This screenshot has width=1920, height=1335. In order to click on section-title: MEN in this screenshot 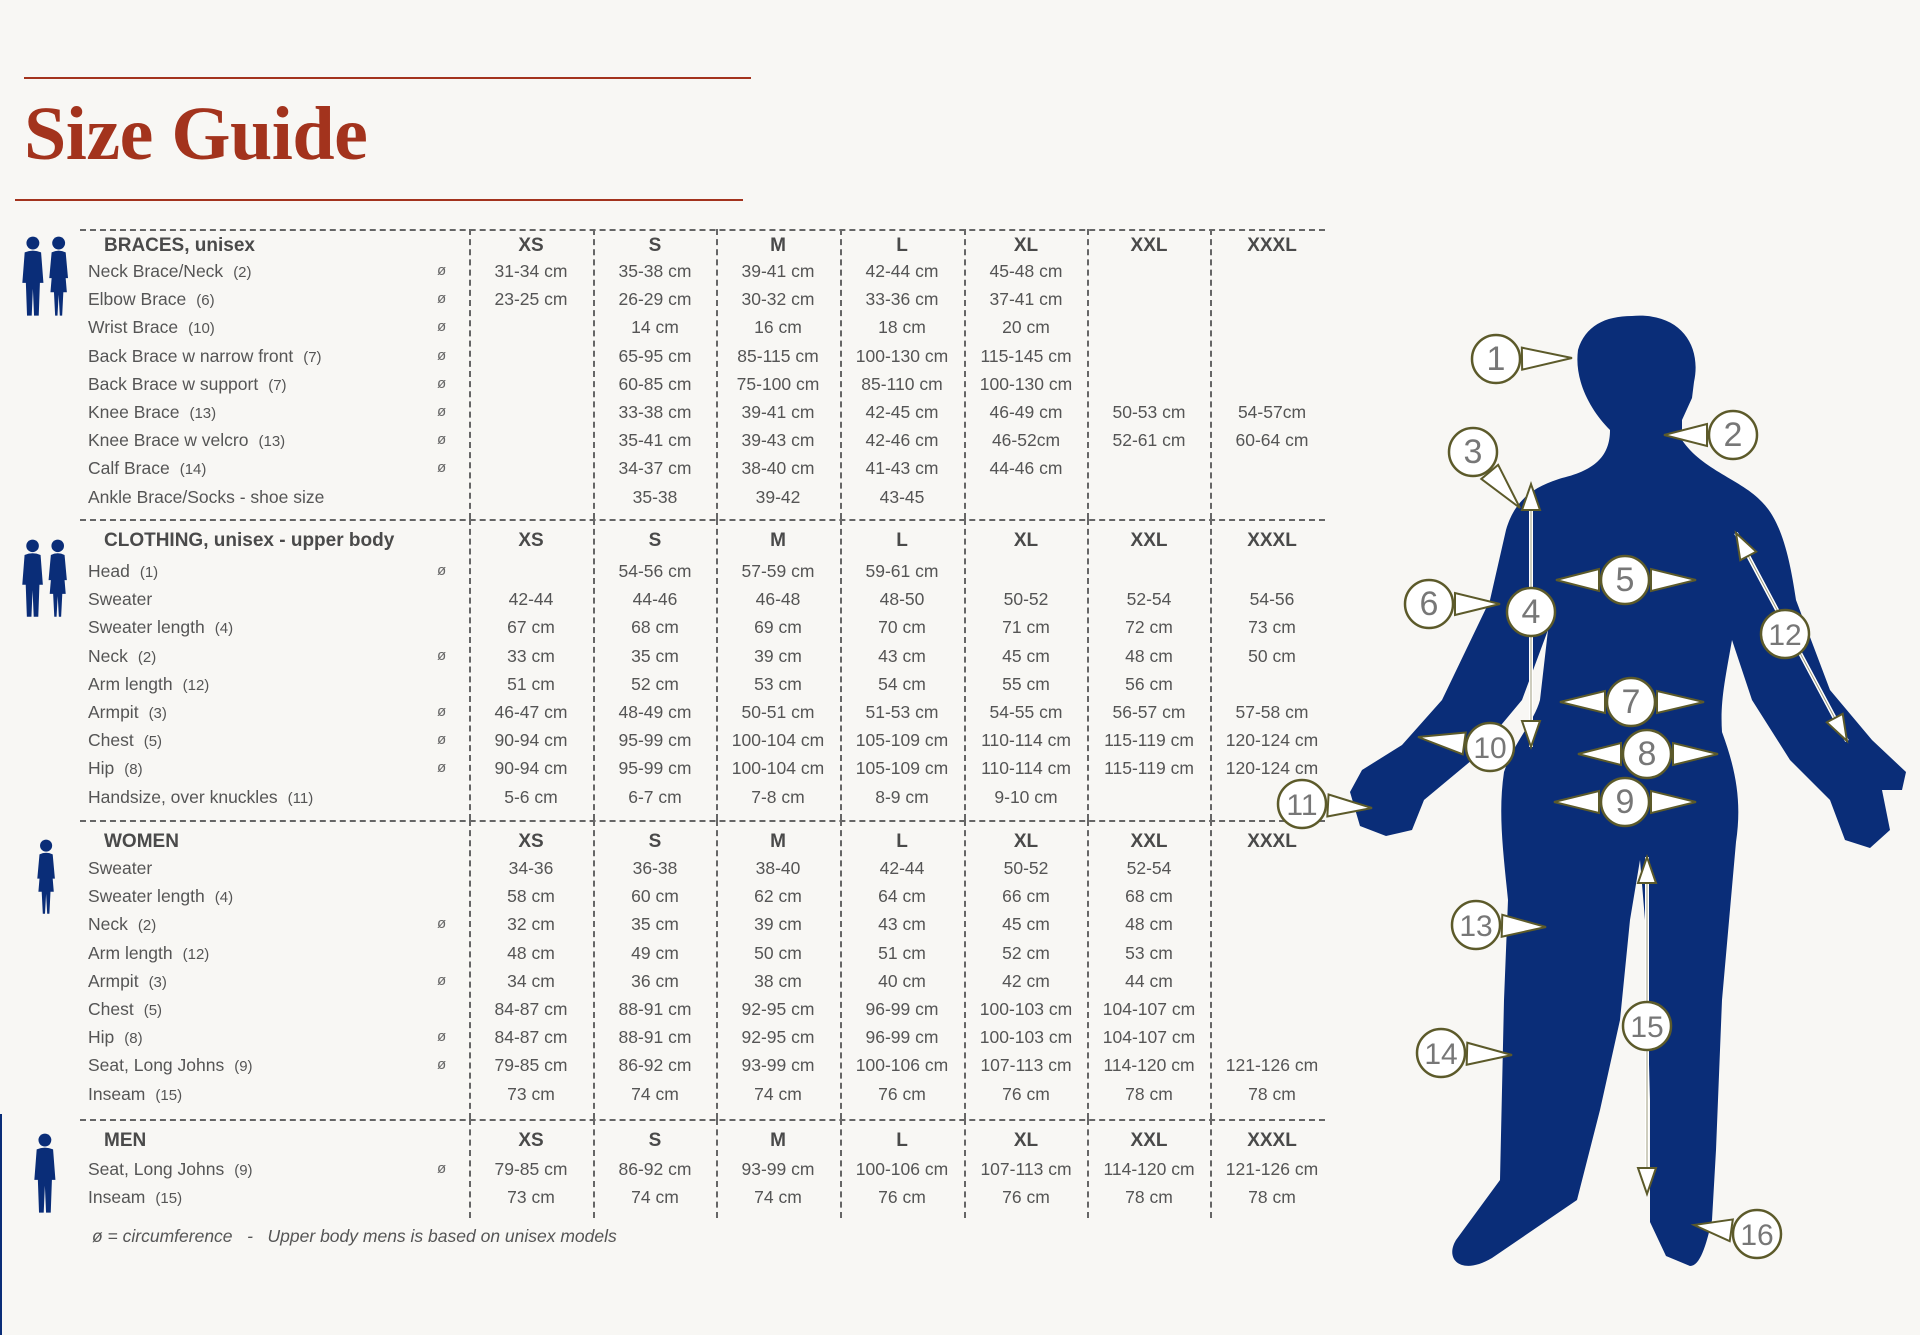, I will do `click(125, 1140)`.